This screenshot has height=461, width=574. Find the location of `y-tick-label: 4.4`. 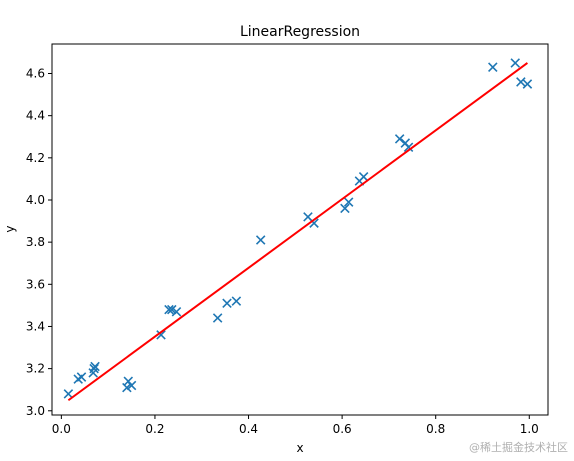

y-tick-label: 4.4 is located at coordinates (35, 116).